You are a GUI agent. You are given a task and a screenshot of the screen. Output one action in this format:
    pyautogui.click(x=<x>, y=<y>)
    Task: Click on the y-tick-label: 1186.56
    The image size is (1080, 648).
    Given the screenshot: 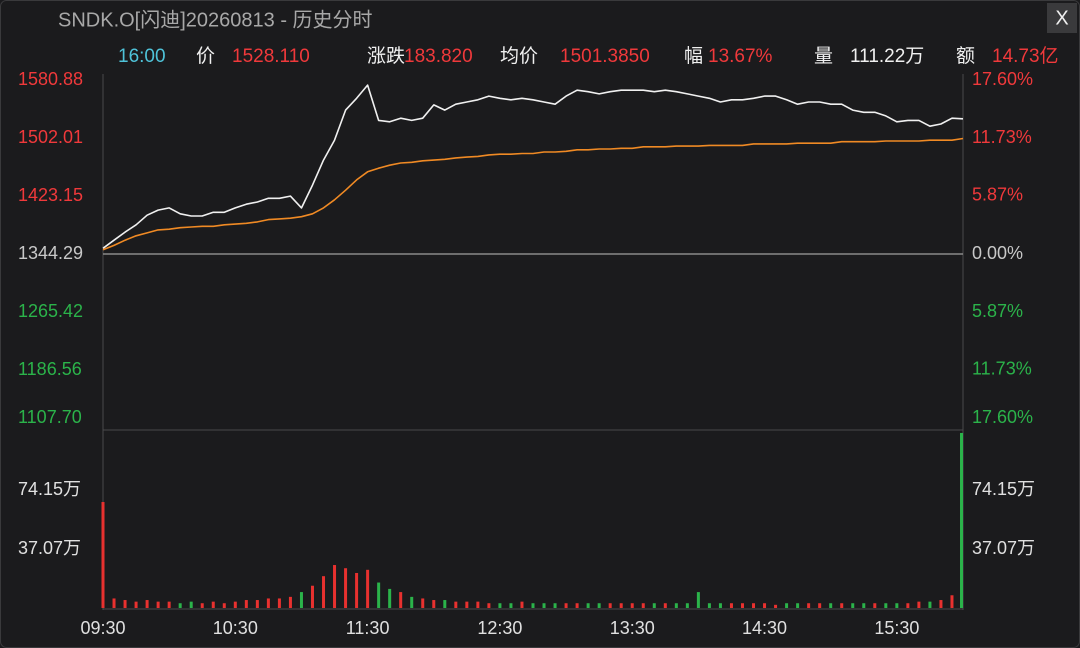 What is the action you would take?
    pyautogui.click(x=50, y=369)
    